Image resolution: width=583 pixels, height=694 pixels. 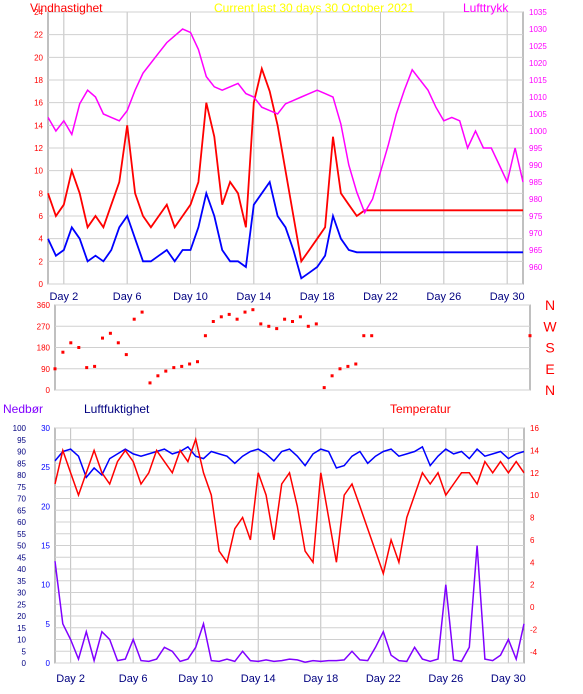 What do you see at coordinates (195, 679) in the screenshot?
I see `x-tick-label: Day 10` at bounding box center [195, 679].